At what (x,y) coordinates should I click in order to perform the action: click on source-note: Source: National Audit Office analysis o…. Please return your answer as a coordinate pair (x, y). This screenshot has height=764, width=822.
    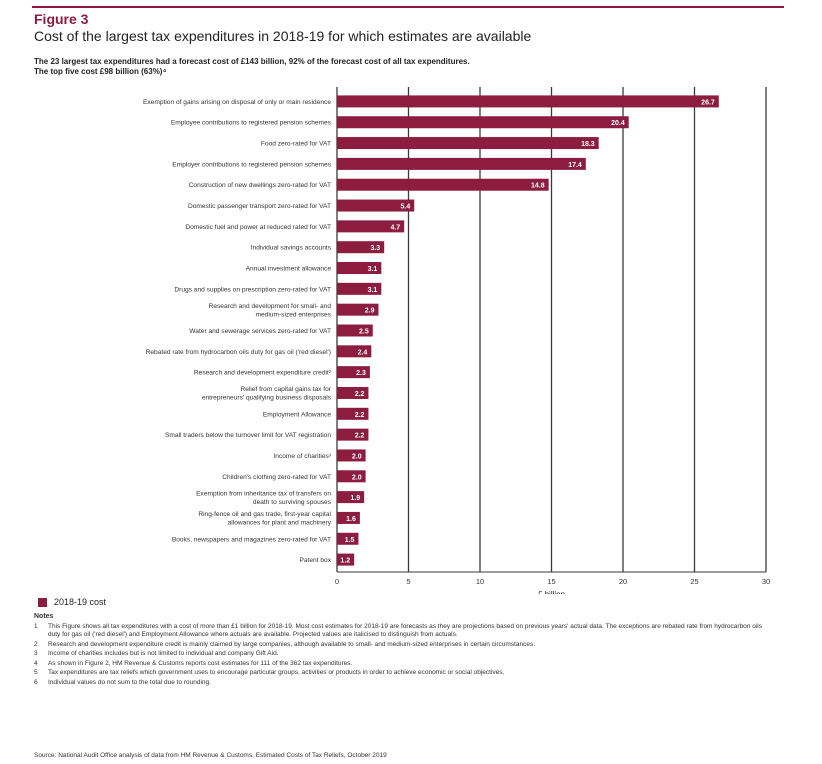
    Looking at the image, I should click on (210, 755).